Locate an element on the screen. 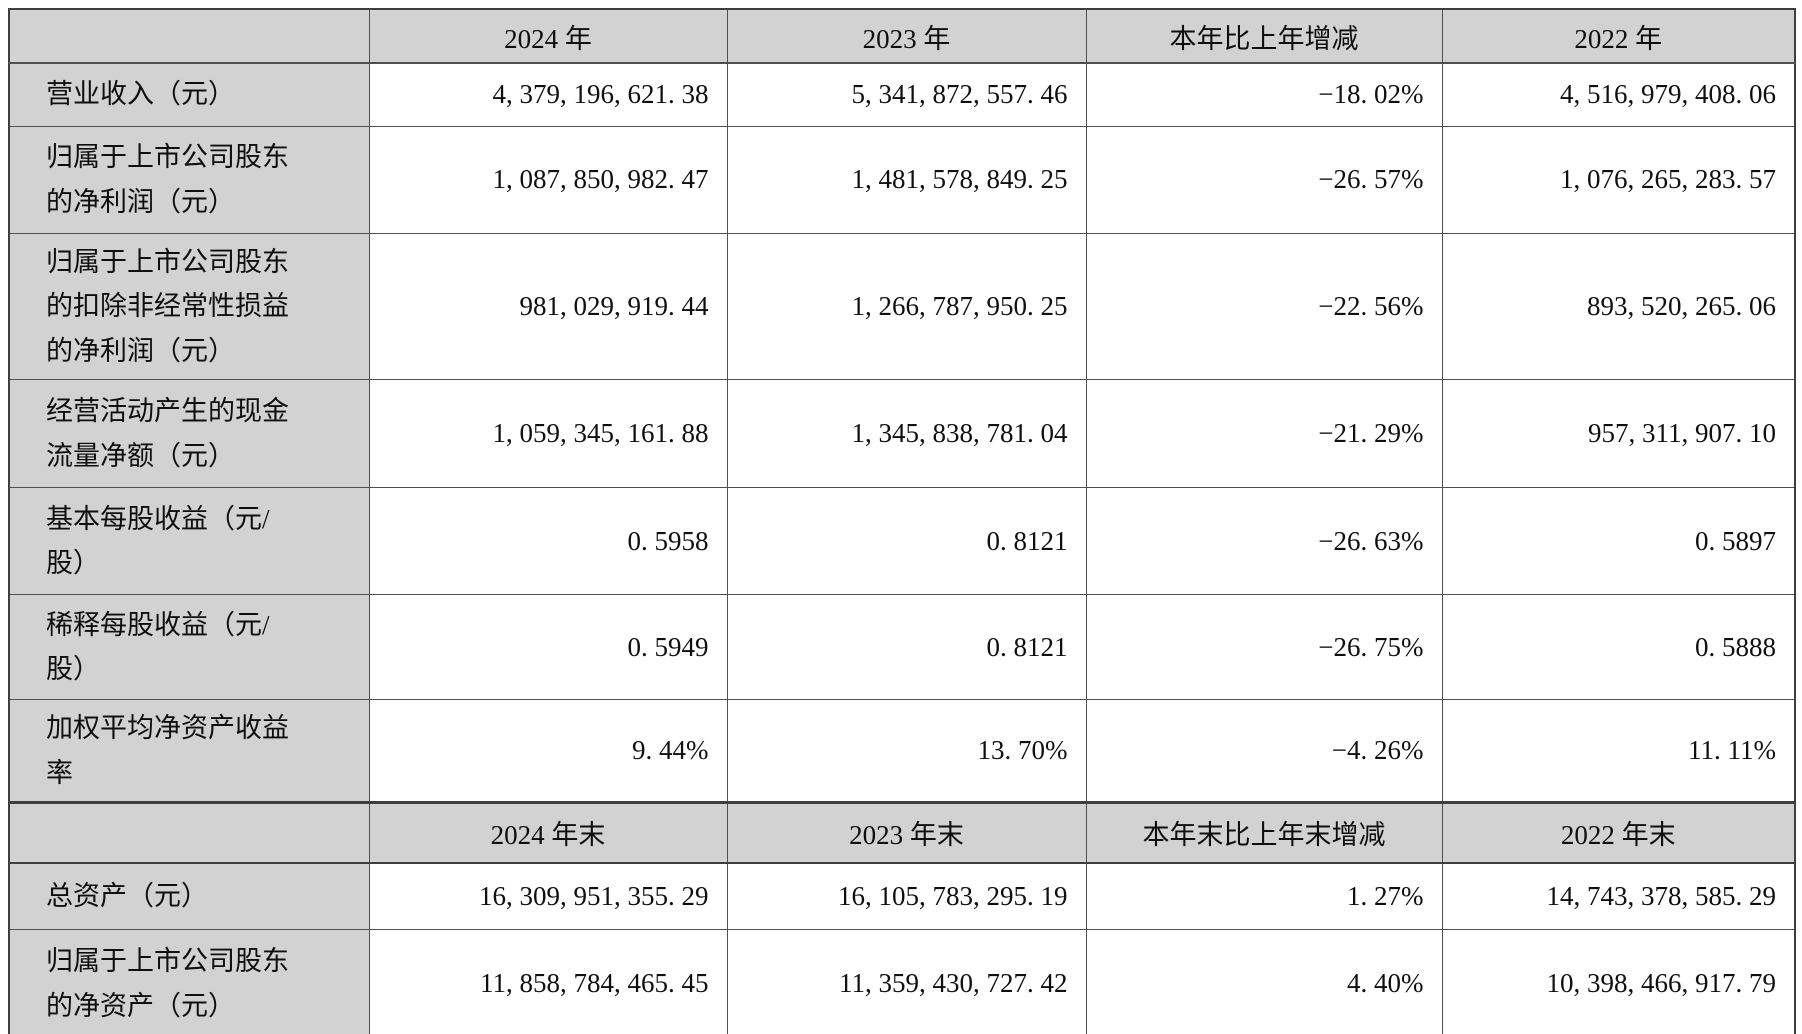 The height and width of the screenshot is (1034, 1802). value-2024: 981, 029, 919. 44 is located at coordinates (548, 306).